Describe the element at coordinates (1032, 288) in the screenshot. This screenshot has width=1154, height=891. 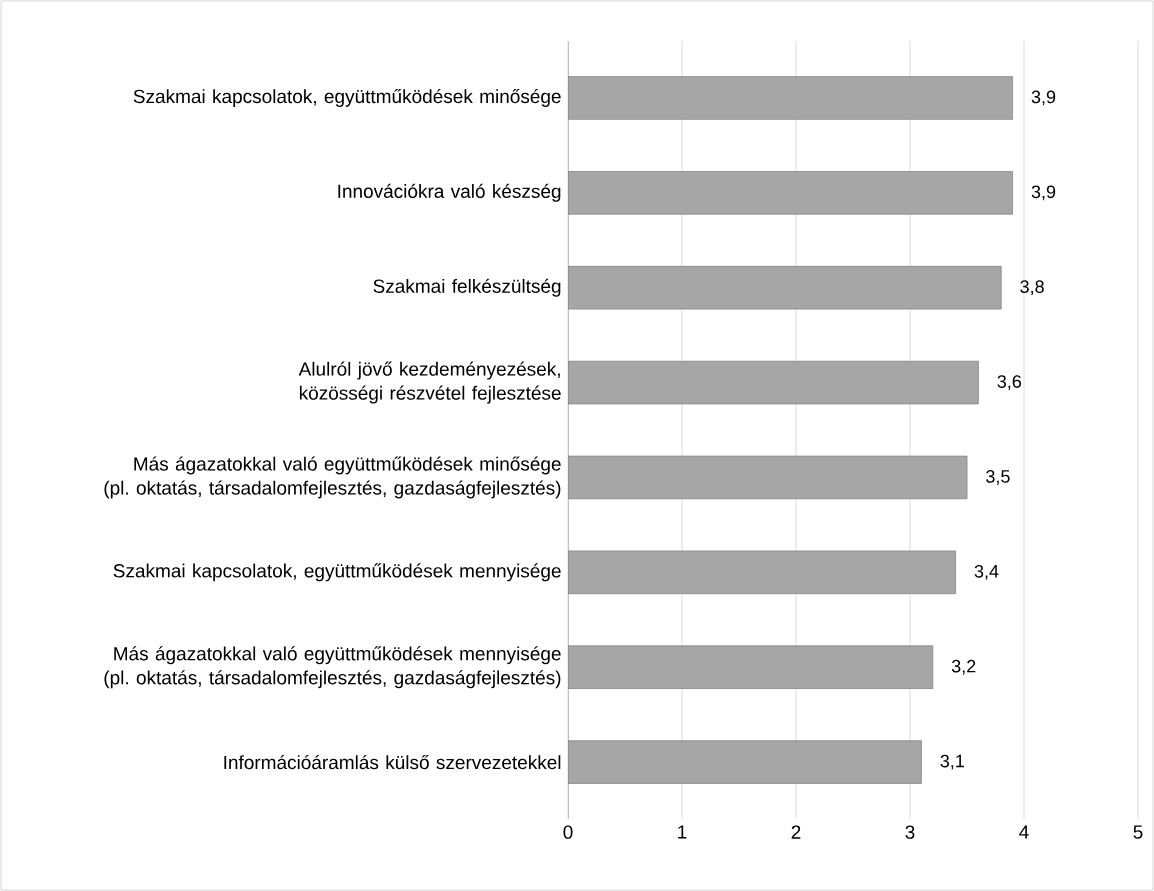
I see `data-label: 3,8` at that location.